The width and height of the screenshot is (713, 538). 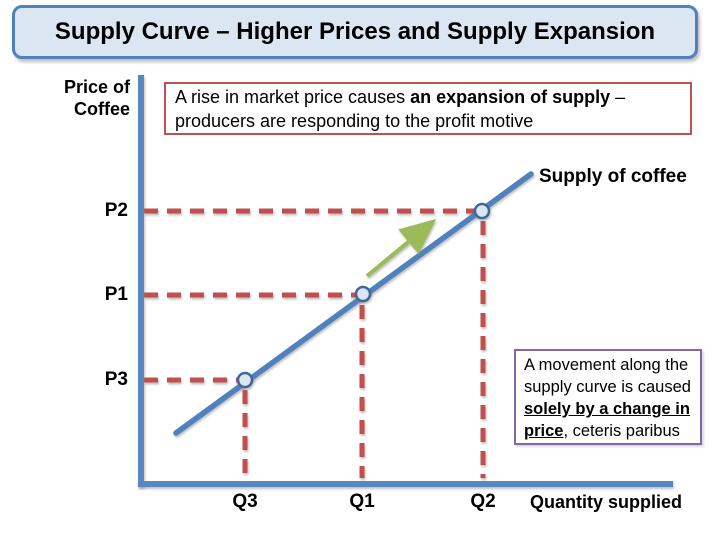 What do you see at coordinates (293, 97) in the screenshot?
I see `expansion-note-line1-pre: A rise in market price causes` at bounding box center [293, 97].